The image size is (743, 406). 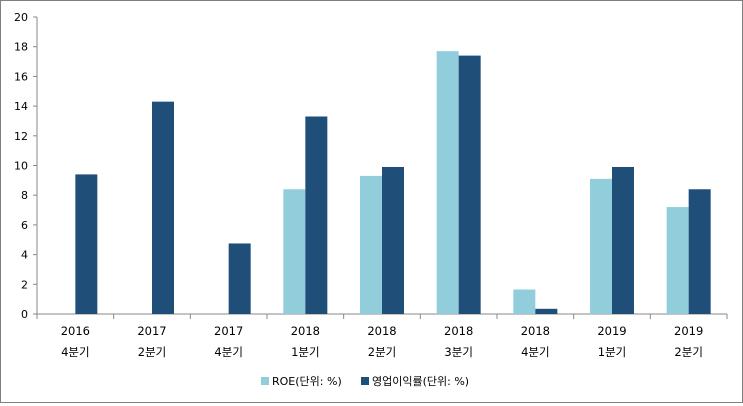 What do you see at coordinates (21, 76) in the screenshot?
I see `y-tick-label: 16` at bounding box center [21, 76].